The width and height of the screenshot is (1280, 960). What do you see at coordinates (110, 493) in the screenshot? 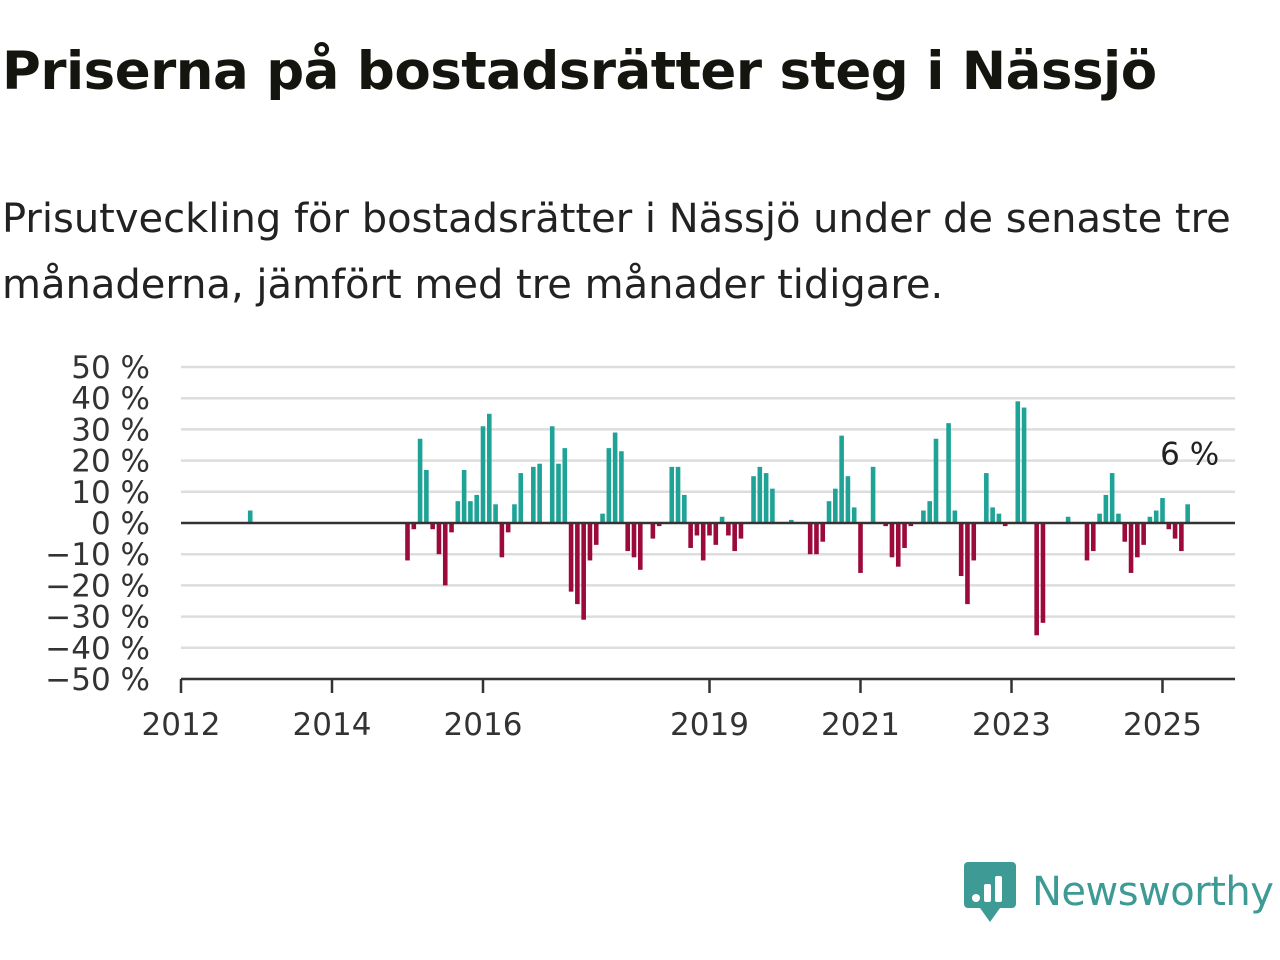
I see `y-tick-label: 10 %` at bounding box center [110, 493].